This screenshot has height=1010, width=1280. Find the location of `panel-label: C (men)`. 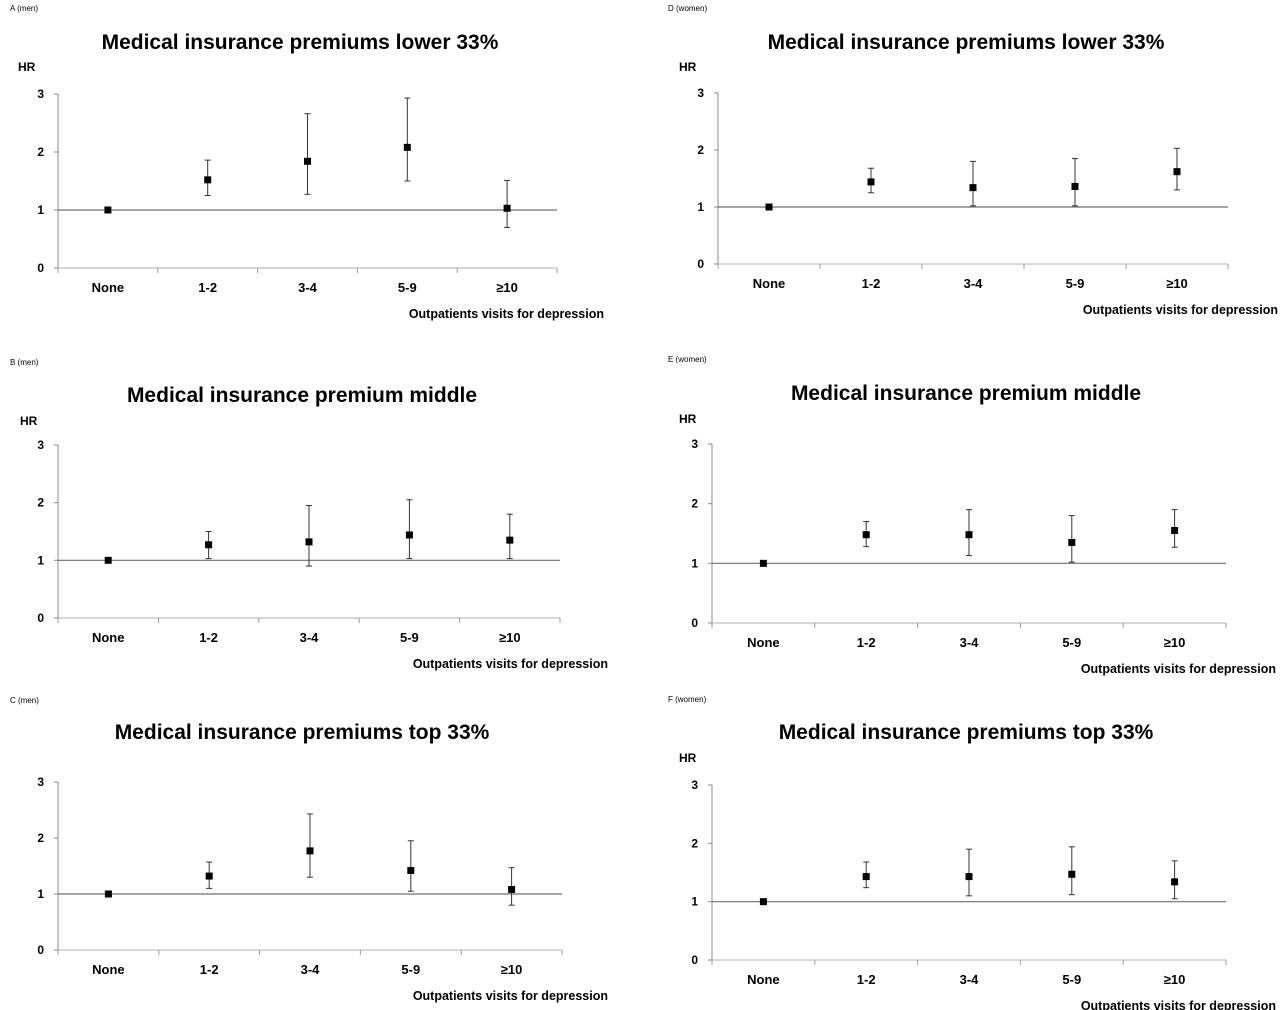

panel-label: C (men) is located at coordinates (24, 700).